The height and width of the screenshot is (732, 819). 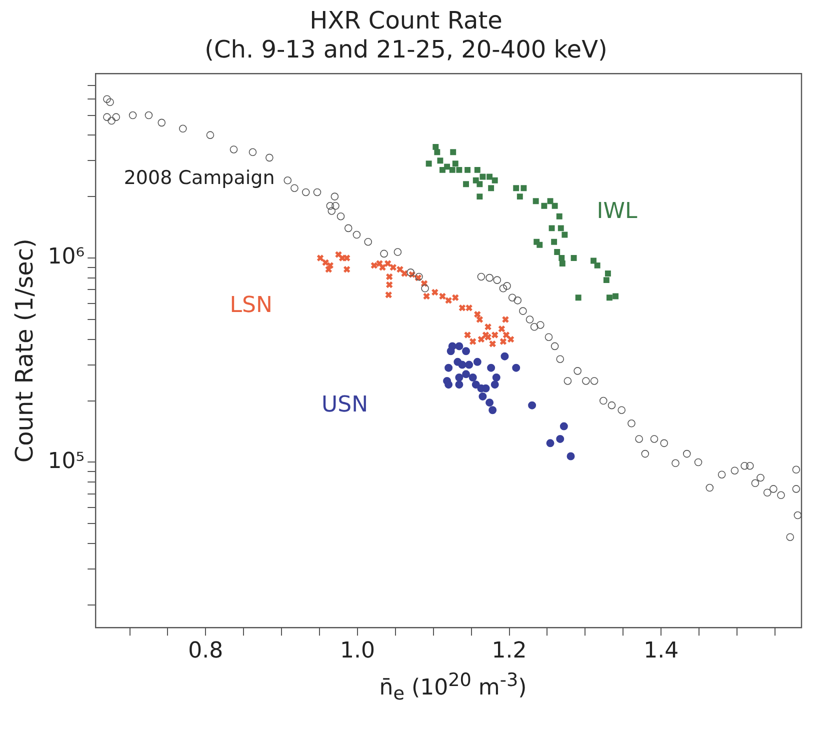 What do you see at coordinates (406, 20) in the screenshot?
I see `chart-title: HXR Count Rate` at bounding box center [406, 20].